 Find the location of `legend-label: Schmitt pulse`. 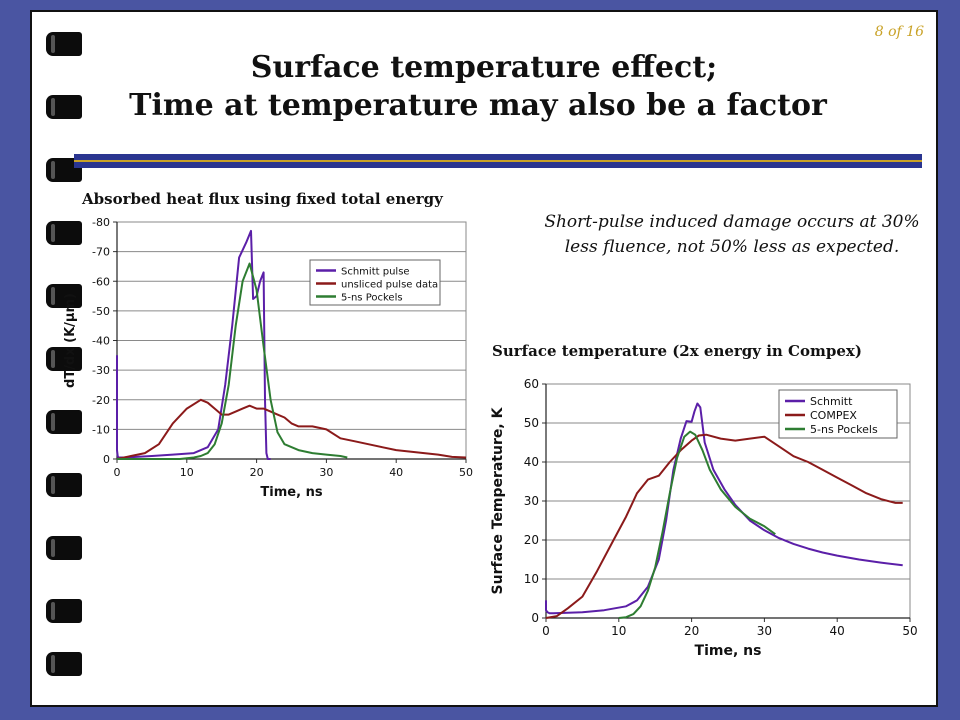

legend-label: Schmitt pulse is located at coordinates (375, 272).